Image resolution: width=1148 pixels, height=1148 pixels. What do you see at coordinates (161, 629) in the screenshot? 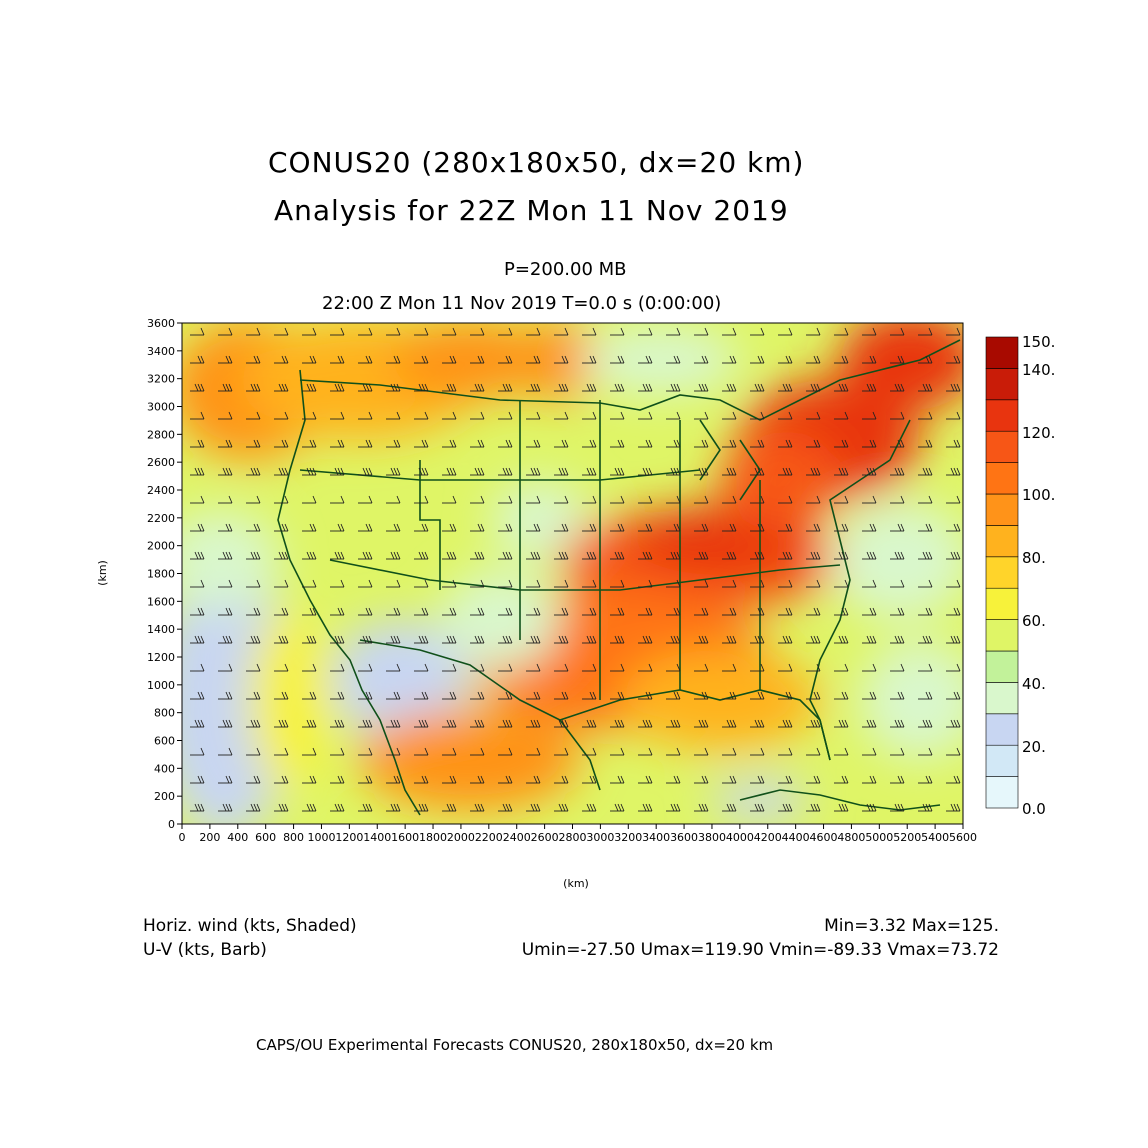
I see `y-tick-label: 1400` at bounding box center [161, 629].